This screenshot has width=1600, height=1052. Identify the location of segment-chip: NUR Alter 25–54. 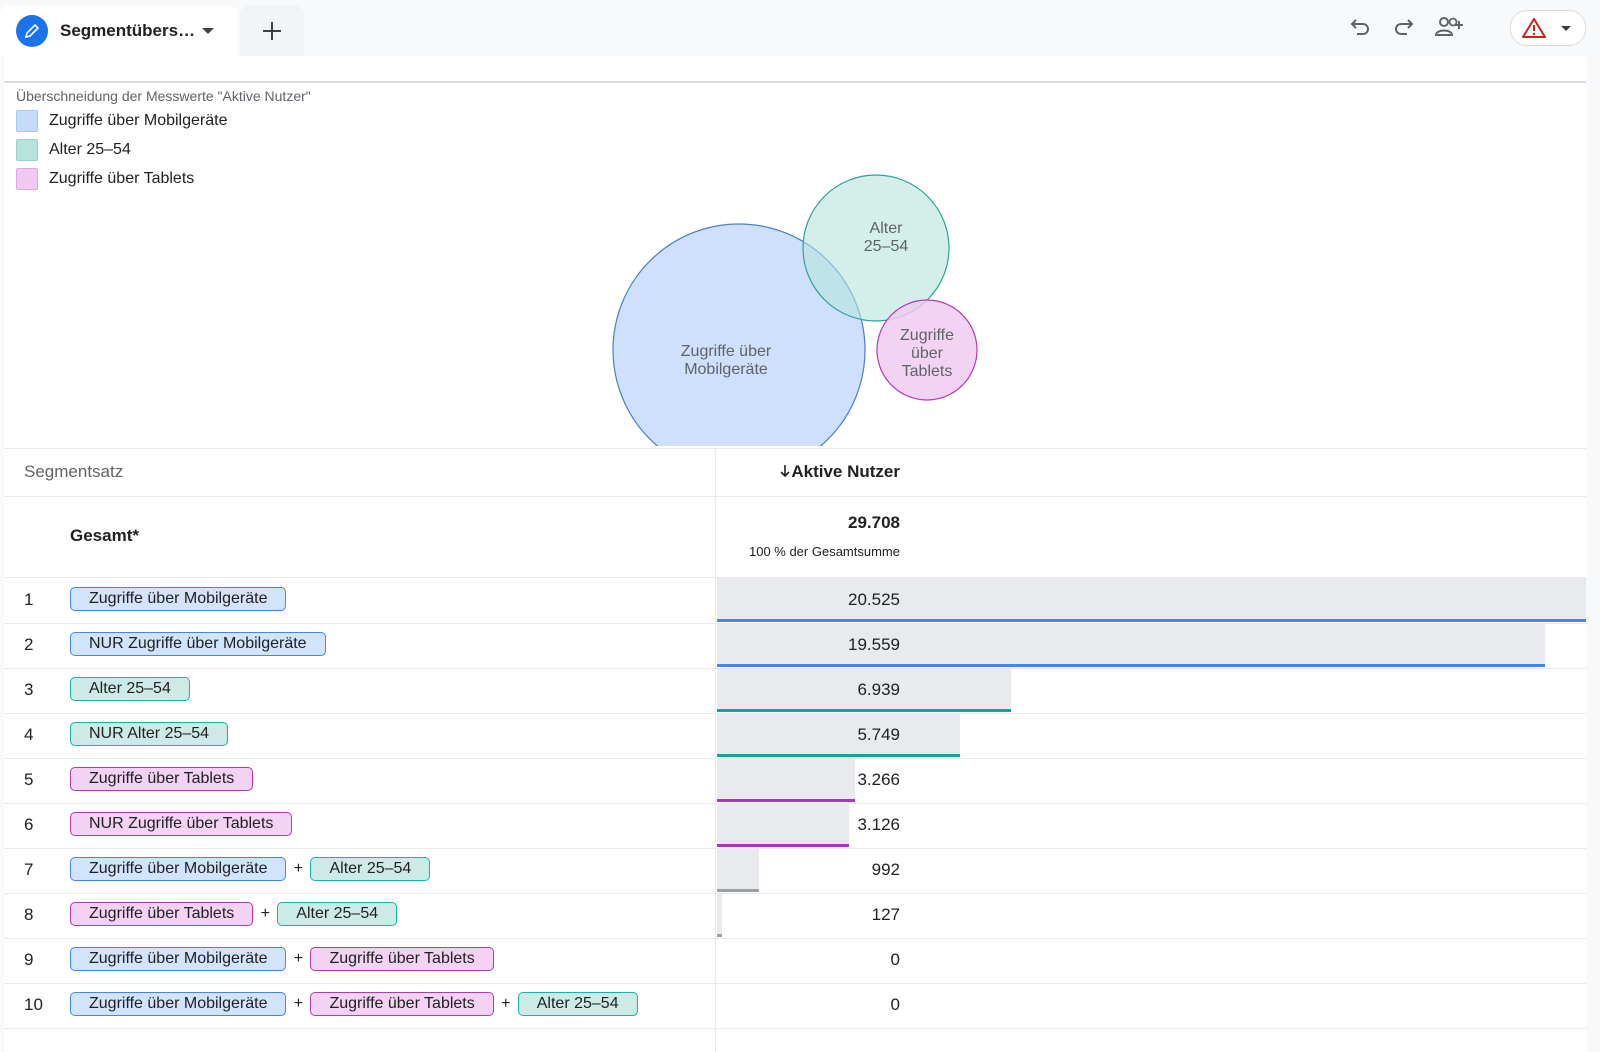
(149, 734).